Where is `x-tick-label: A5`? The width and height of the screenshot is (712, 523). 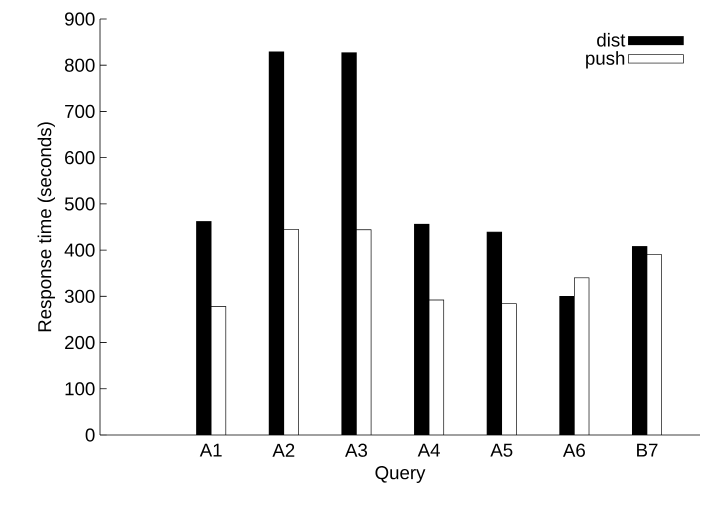
x-tick-label: A5 is located at coordinates (501, 450).